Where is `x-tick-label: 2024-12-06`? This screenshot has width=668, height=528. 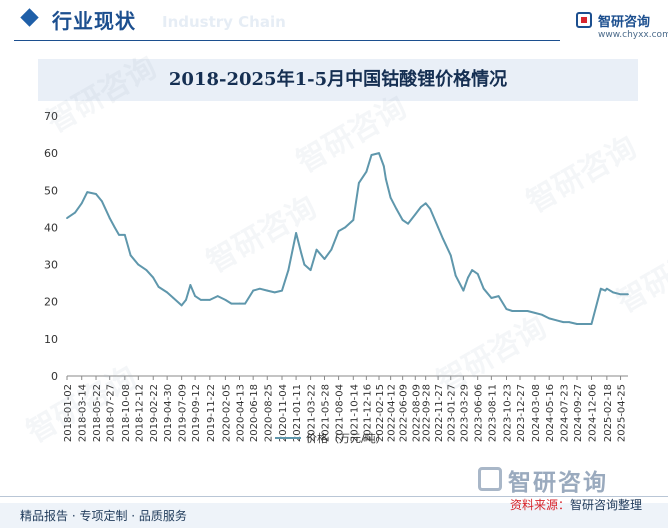 x-tick-label: 2024-12-06 is located at coordinates (593, 413).